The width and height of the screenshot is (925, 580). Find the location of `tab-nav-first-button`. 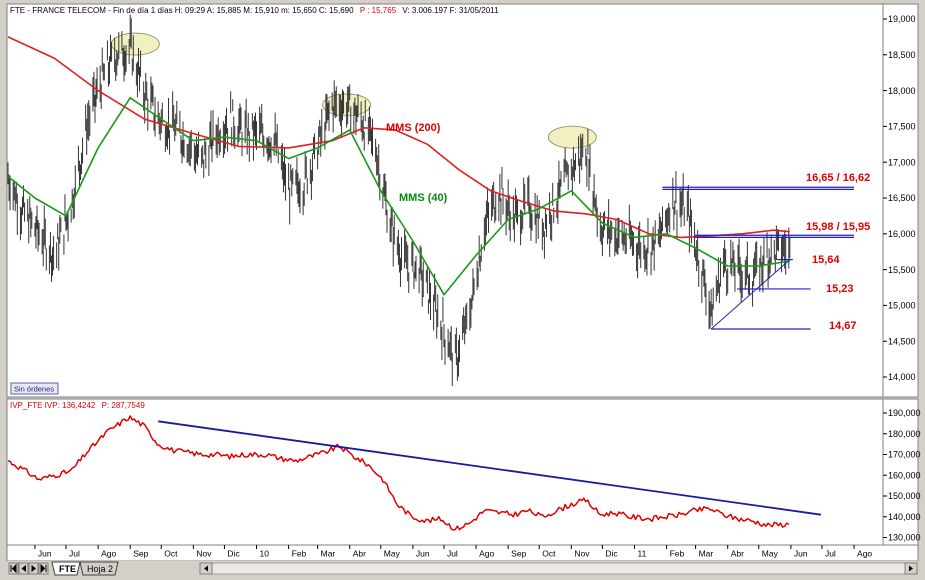

tab-nav-first-button is located at coordinates (13, 568).